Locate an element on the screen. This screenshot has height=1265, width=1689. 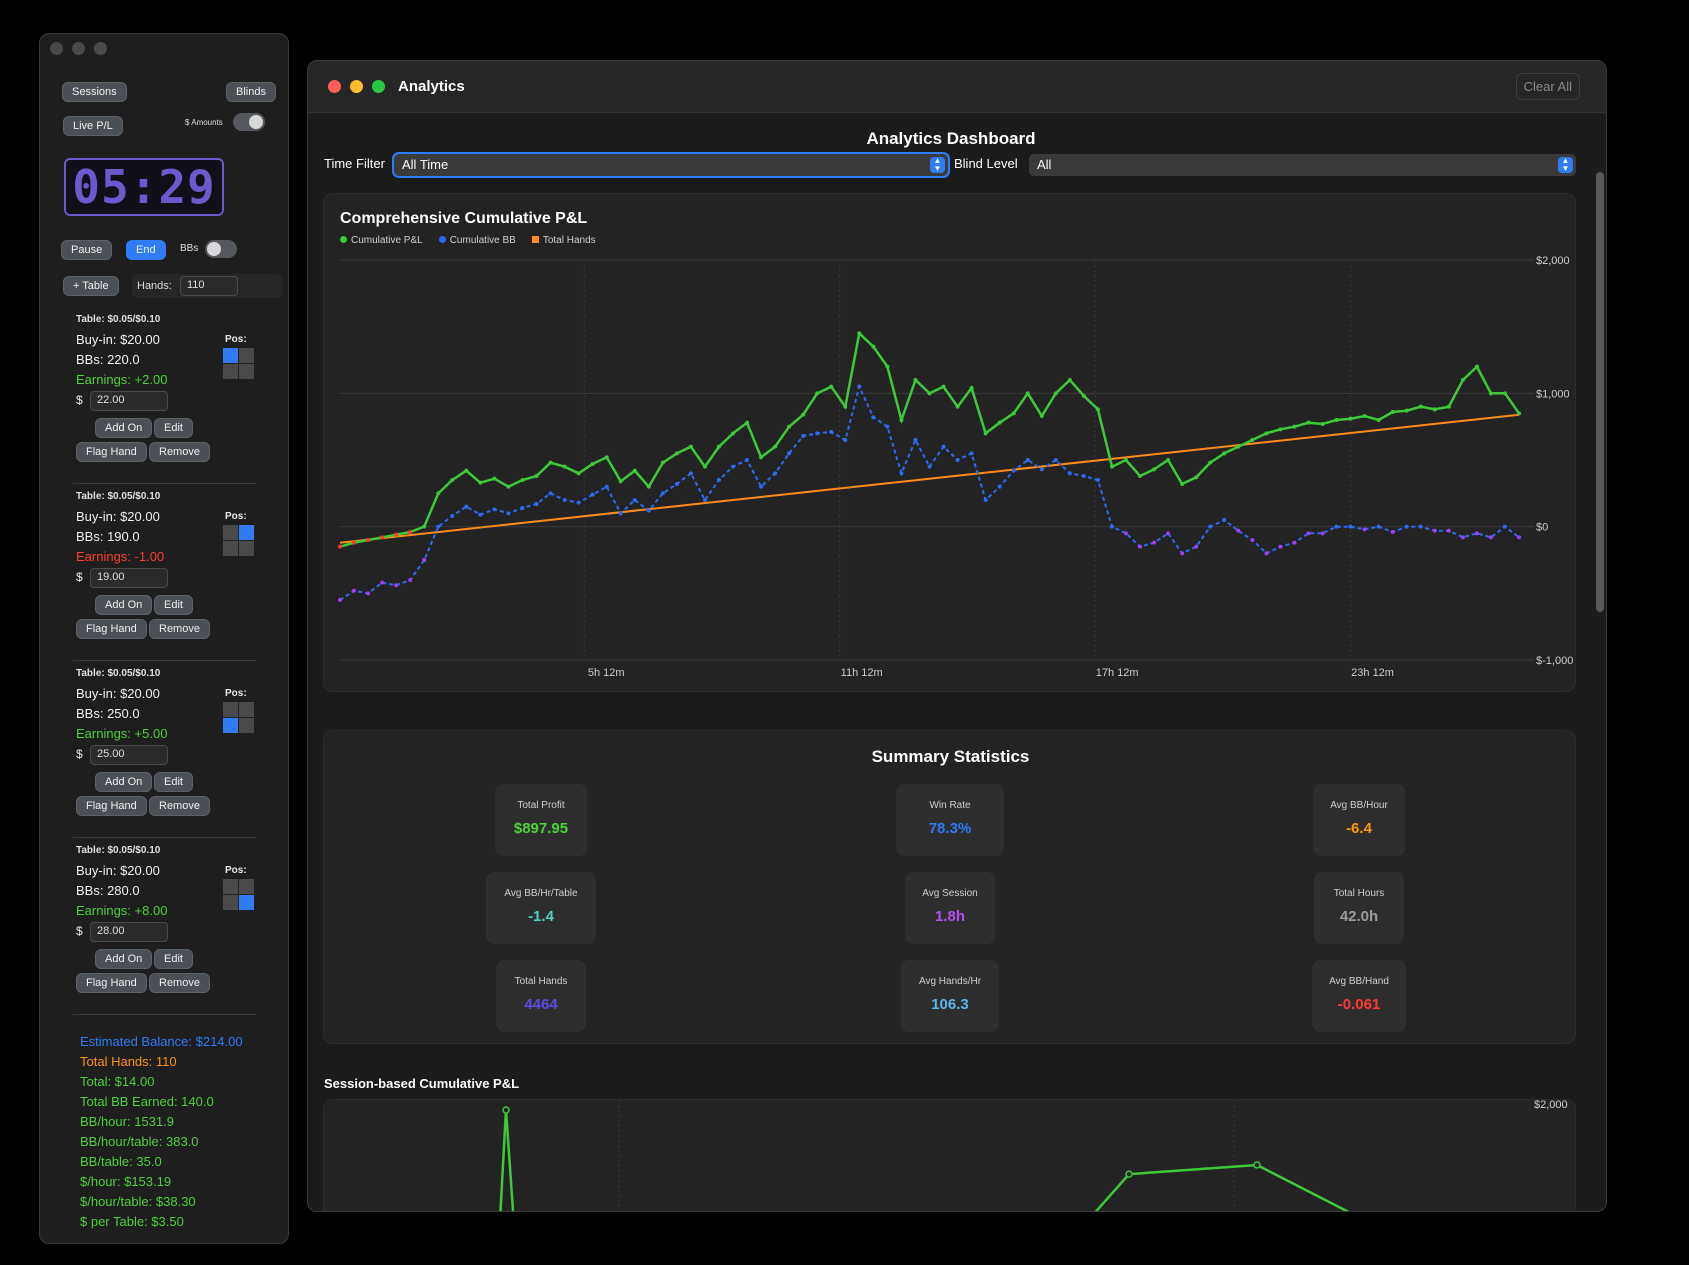
amounts-toggle is located at coordinates (249, 122).